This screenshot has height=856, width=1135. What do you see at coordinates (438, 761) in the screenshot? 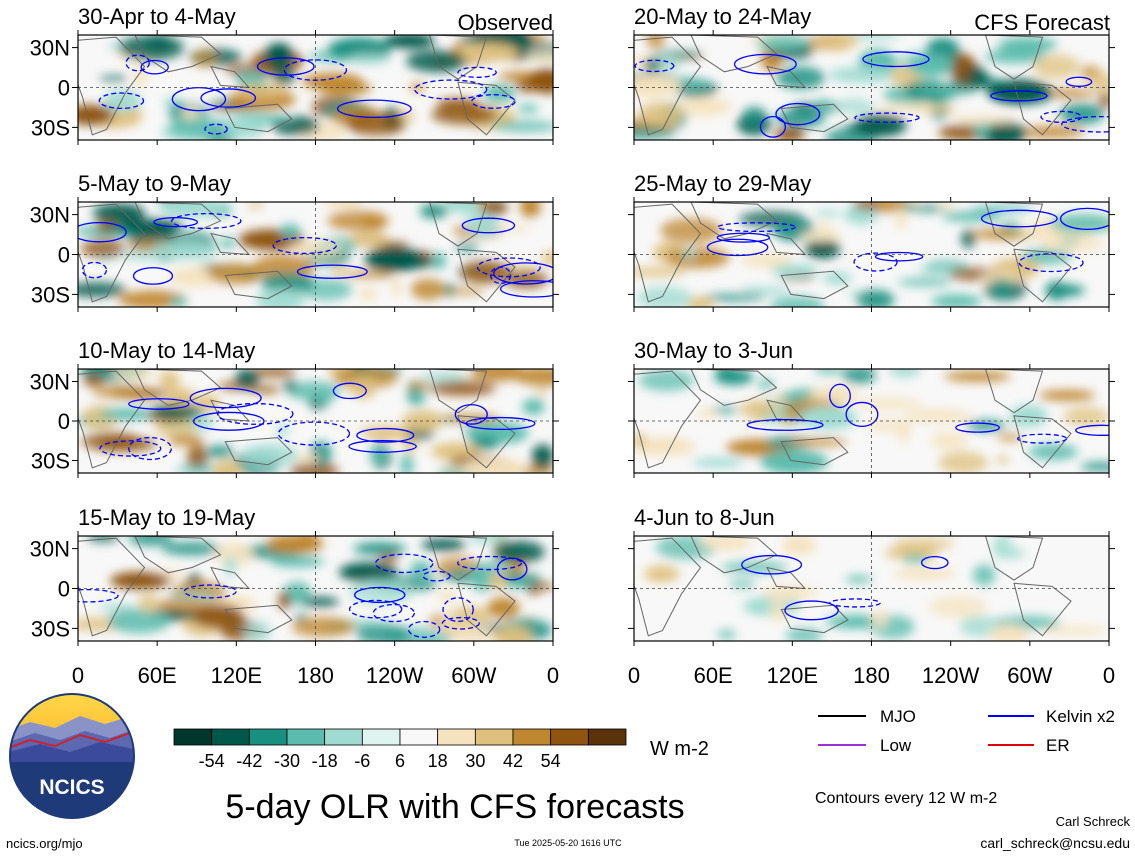
I see `colorbar-label: 18` at bounding box center [438, 761].